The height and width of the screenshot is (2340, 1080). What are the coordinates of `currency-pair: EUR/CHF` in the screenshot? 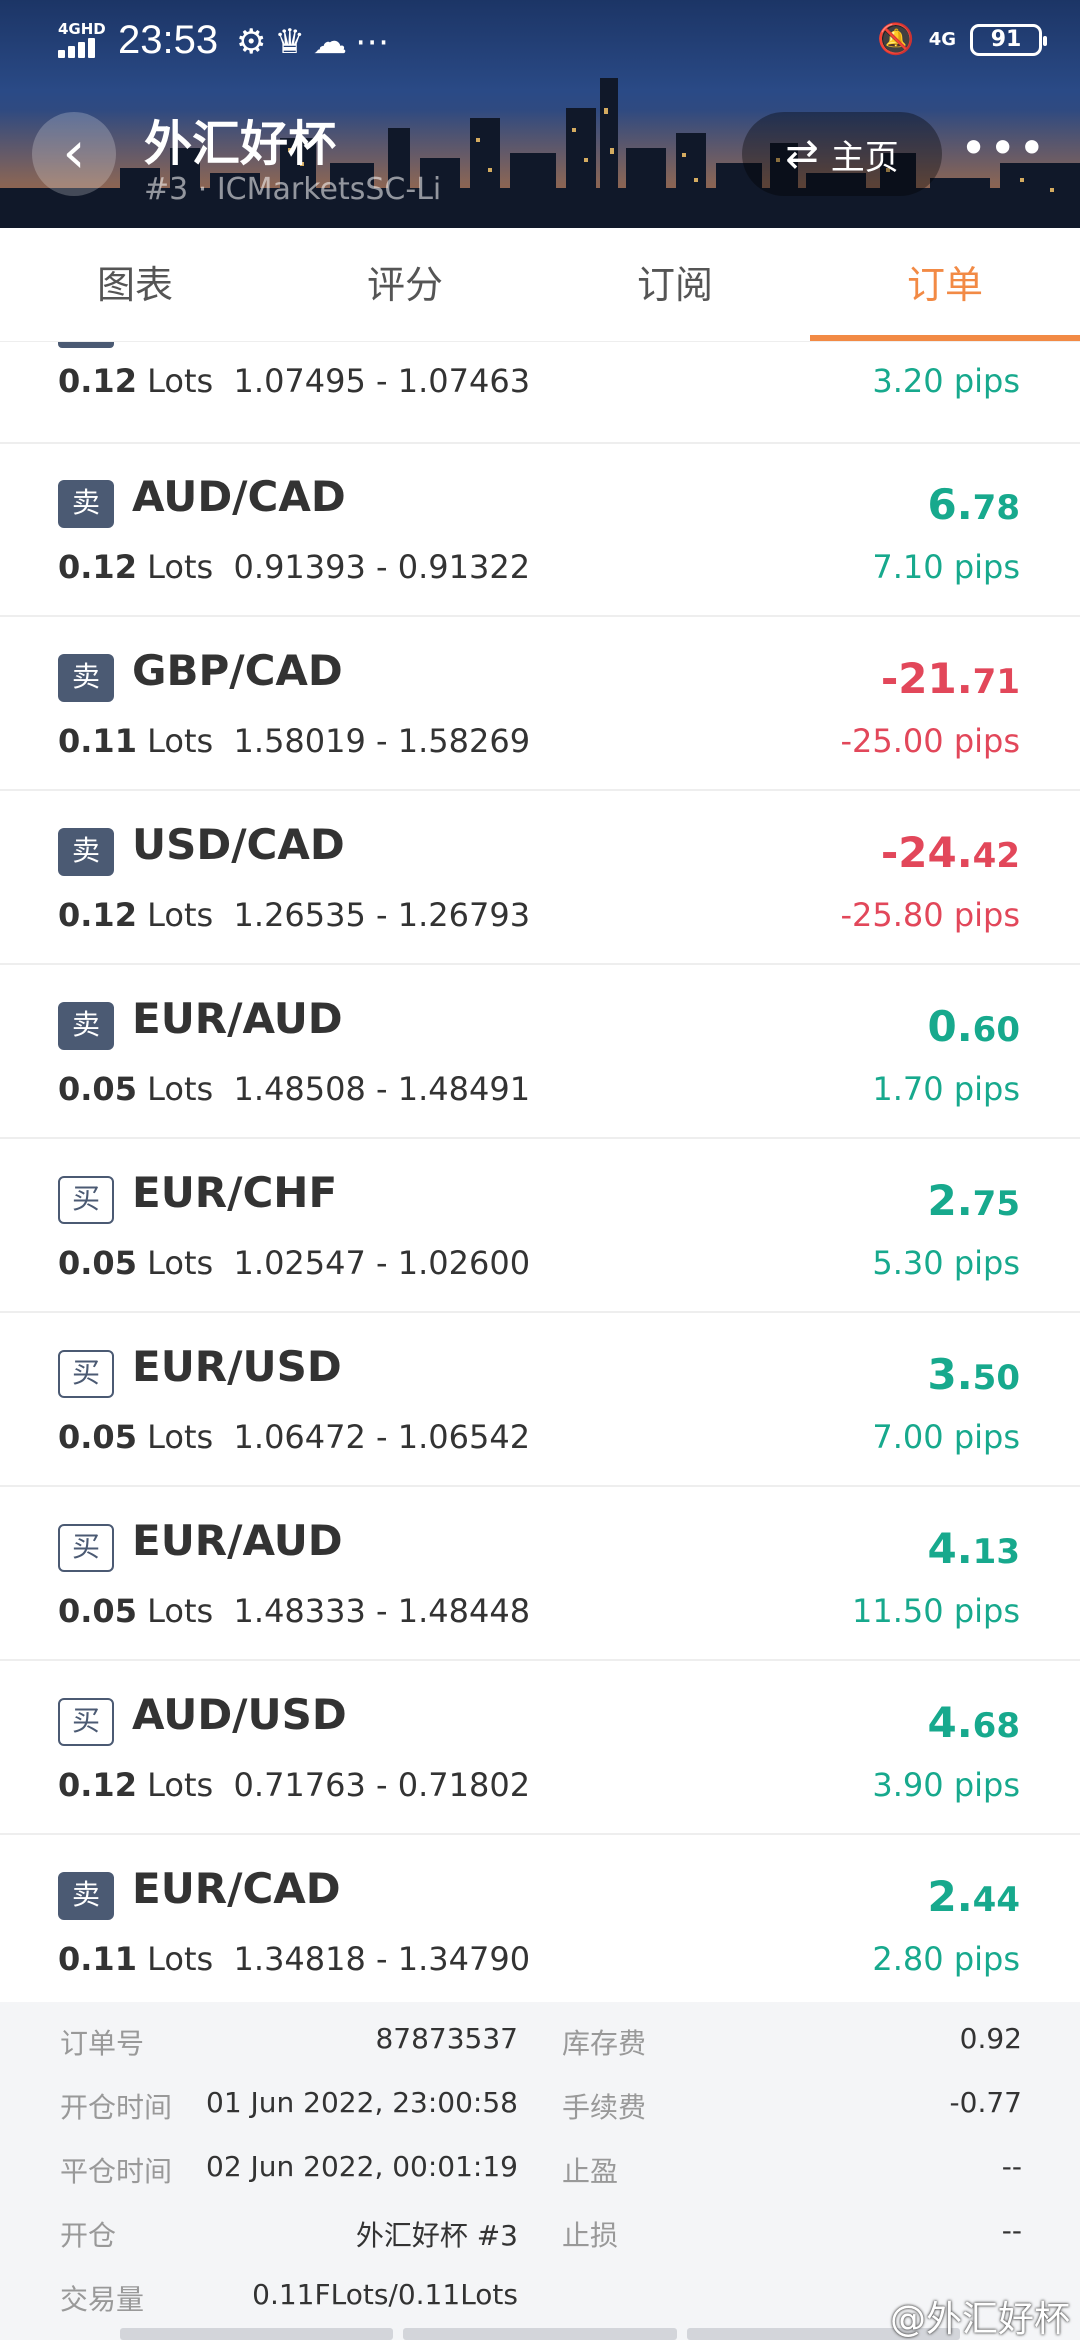 It's located at (235, 1192).